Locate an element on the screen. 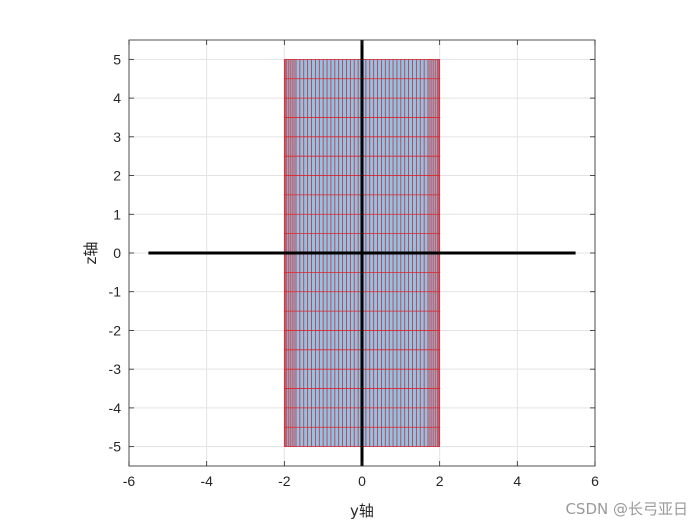 Image resolution: width=700 pixels, height=525 pixels. y-tick-label: 3 is located at coordinates (117, 137).